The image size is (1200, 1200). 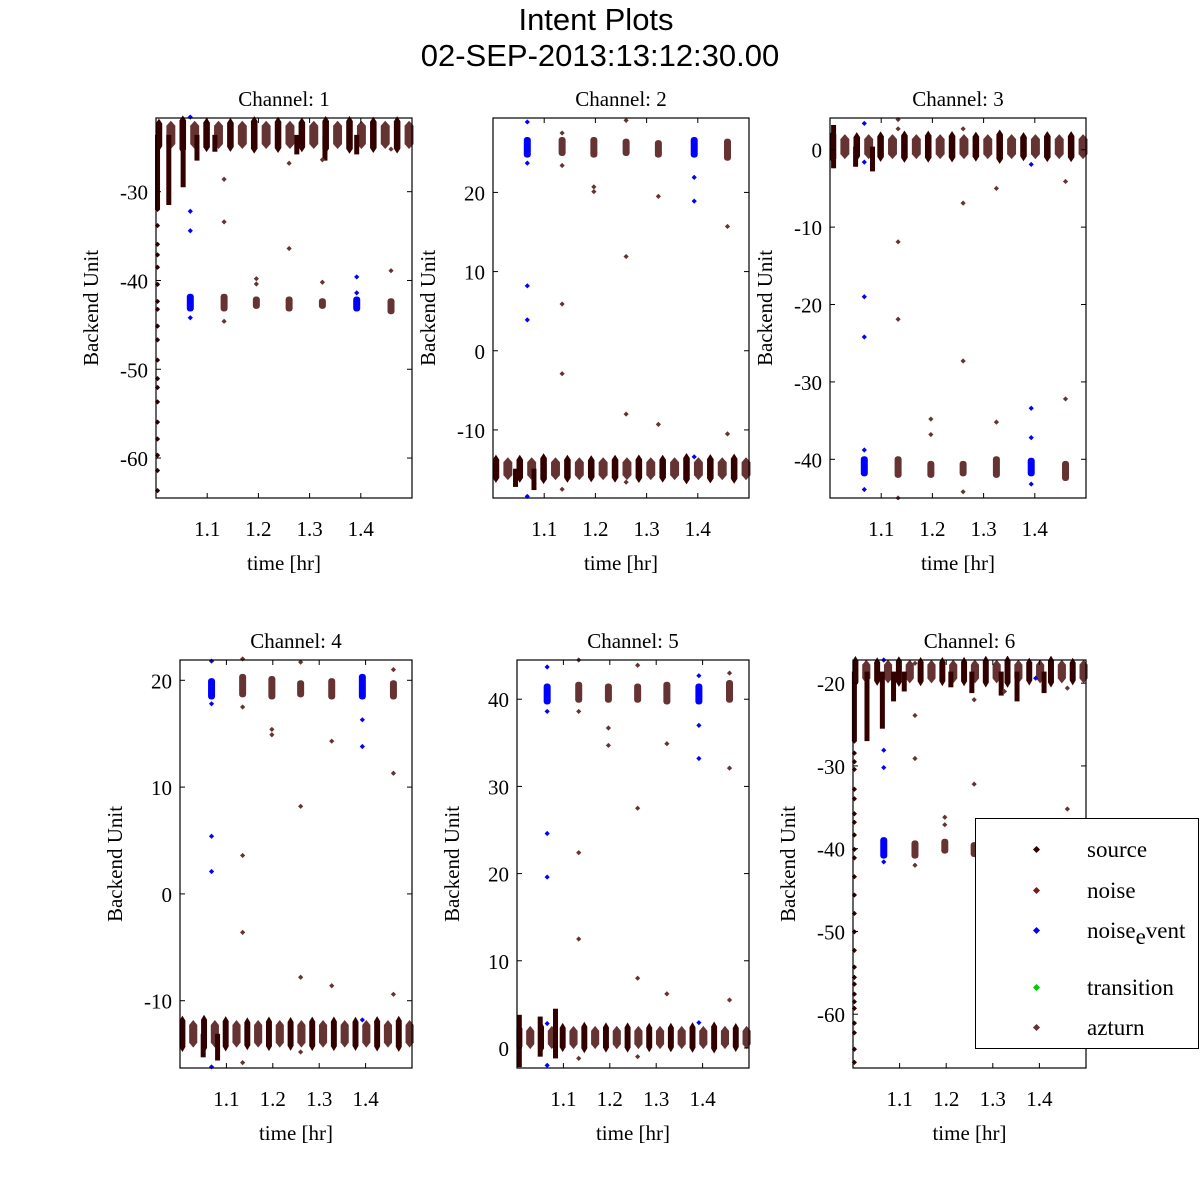 What do you see at coordinates (808, 228) in the screenshot?
I see `y-tick-label: -10` at bounding box center [808, 228].